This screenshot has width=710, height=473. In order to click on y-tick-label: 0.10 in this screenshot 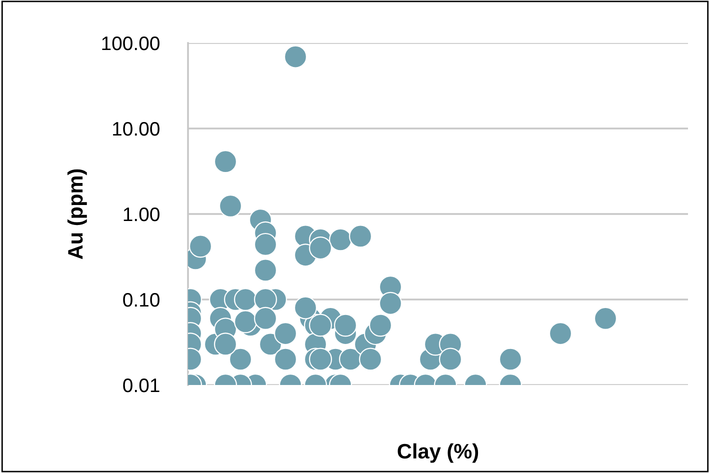, I will do `click(141, 299)`.